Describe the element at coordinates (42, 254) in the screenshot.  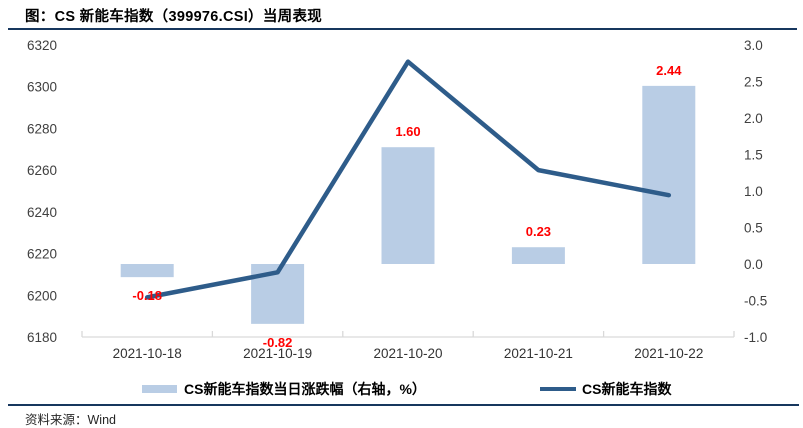
I see `left-axis-tick-label: 6220` at that location.